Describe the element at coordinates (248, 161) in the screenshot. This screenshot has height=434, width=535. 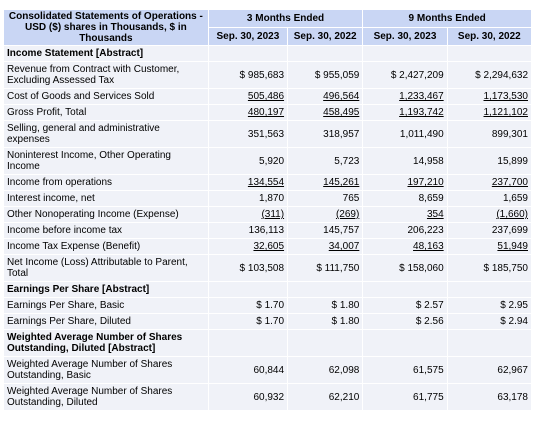
I see `cell-value: 5,920` at that location.